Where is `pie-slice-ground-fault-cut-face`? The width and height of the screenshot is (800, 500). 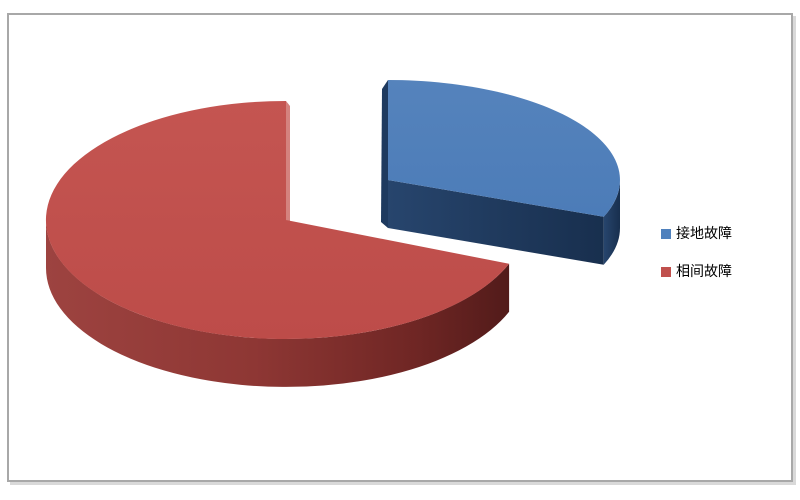 pie-slice-ground-fault-cut-face is located at coordinates (496, 222).